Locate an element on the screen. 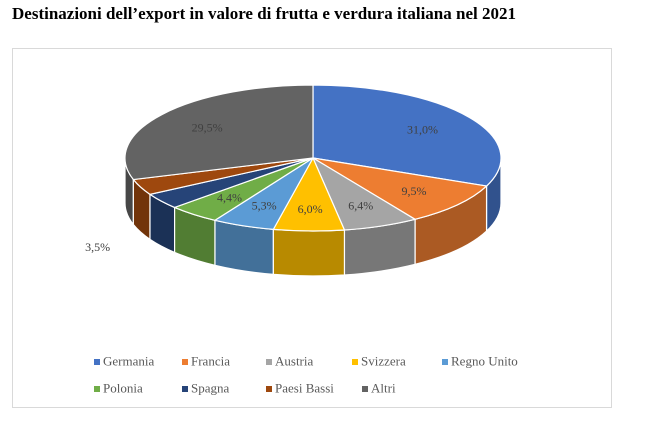 This screenshot has width=645, height=426. data-label-austria: 6,4% is located at coordinates (360, 206).